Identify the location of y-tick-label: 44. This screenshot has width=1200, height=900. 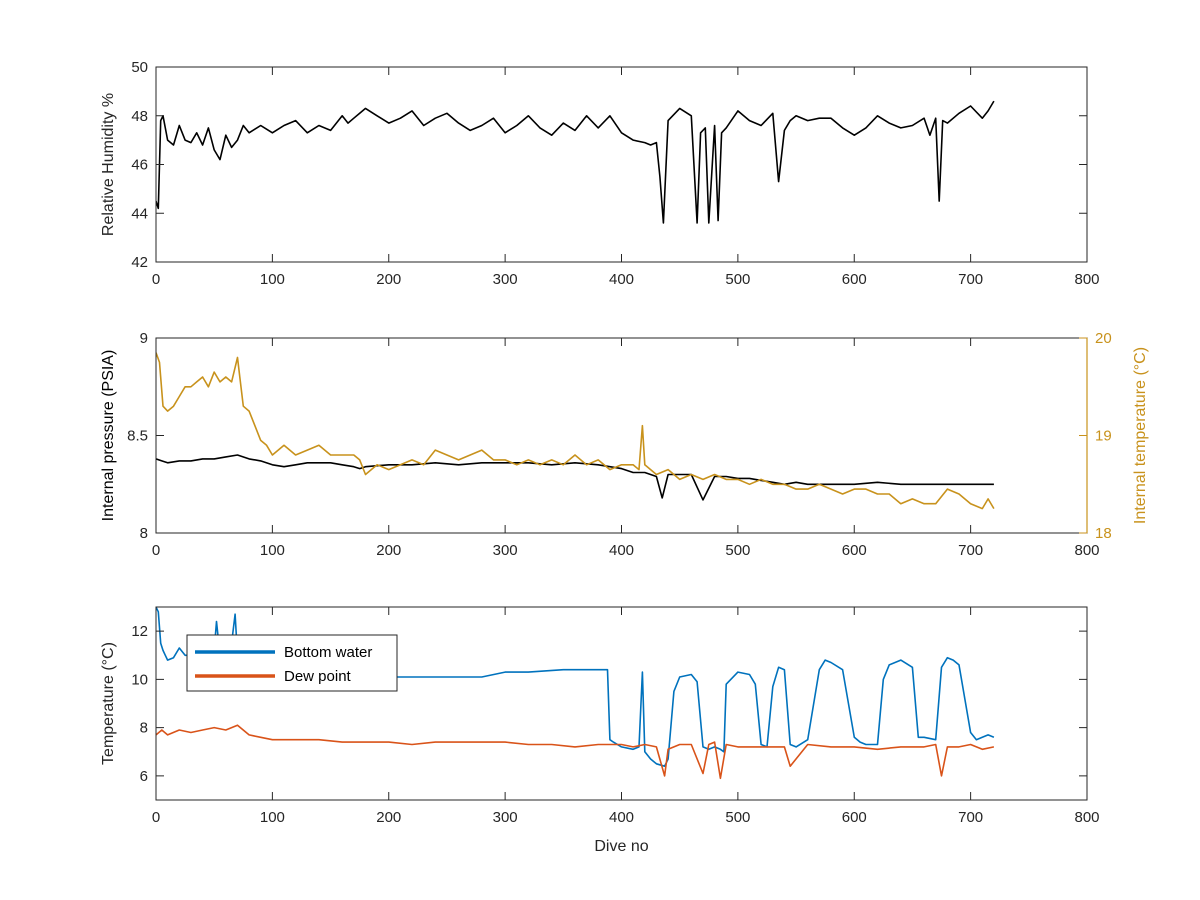
(139, 213).